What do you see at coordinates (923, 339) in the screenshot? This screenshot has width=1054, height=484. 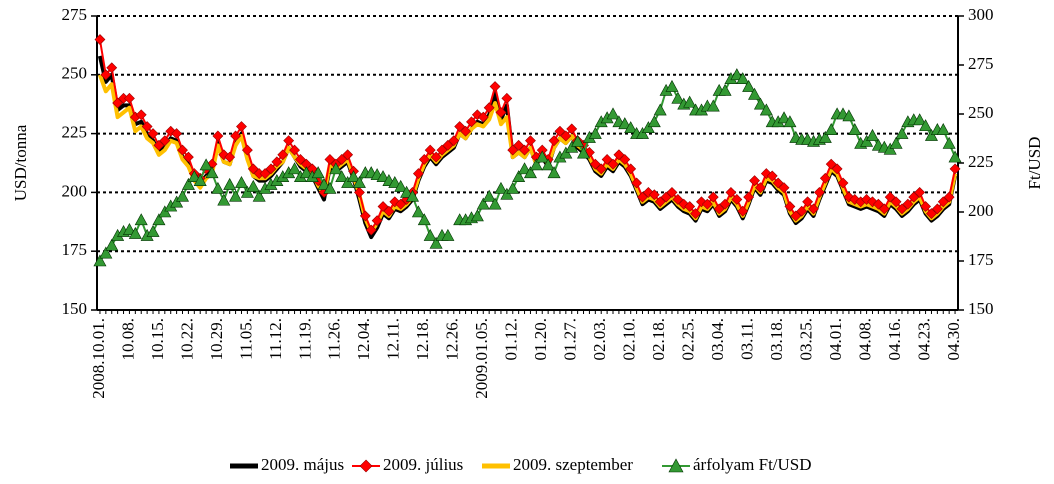 I see `x-tick-label: 04.23.` at bounding box center [923, 339].